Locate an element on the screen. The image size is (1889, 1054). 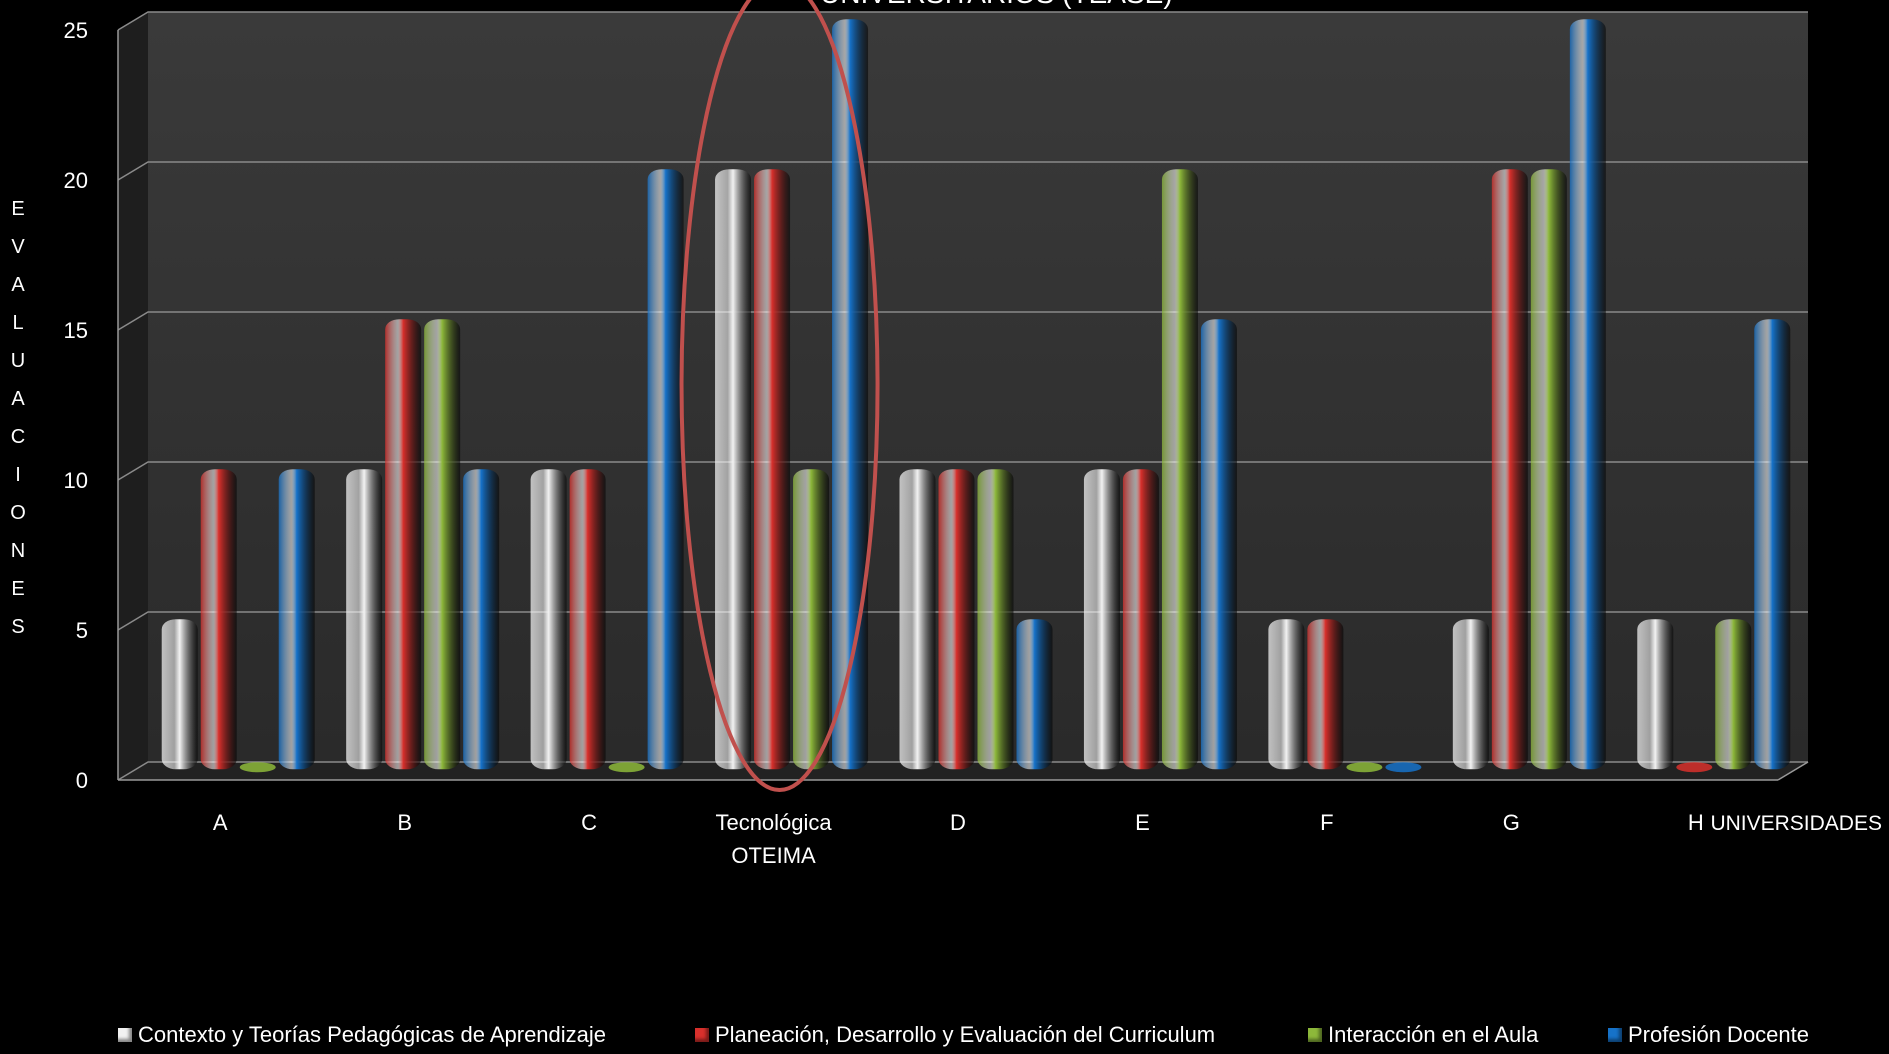
legend-label: Interacción en el Aula is located at coordinates (1433, 1034).